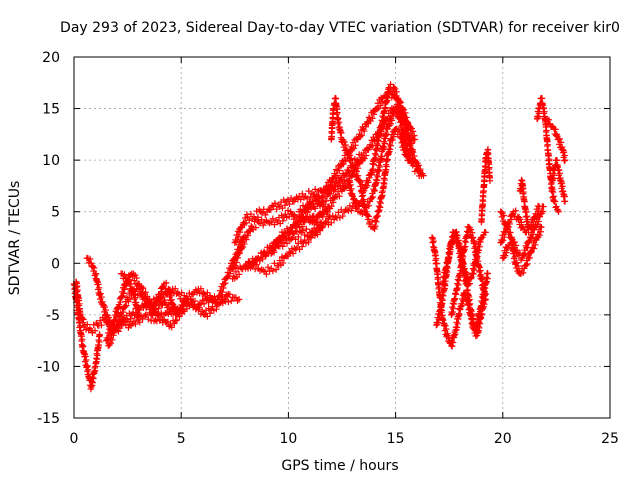  What do you see at coordinates (15, 238) in the screenshot?
I see `y-axis-label: SDTVAR / TECUs` at bounding box center [15, 238].